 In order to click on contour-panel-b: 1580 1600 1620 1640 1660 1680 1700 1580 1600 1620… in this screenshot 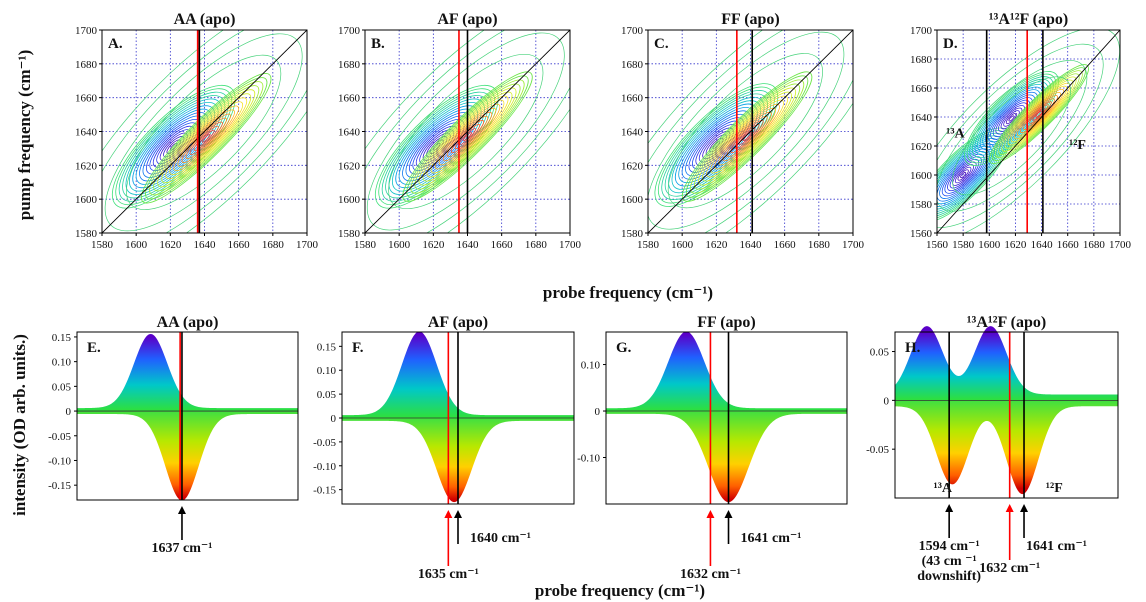, I will do `click(460, 131)`.